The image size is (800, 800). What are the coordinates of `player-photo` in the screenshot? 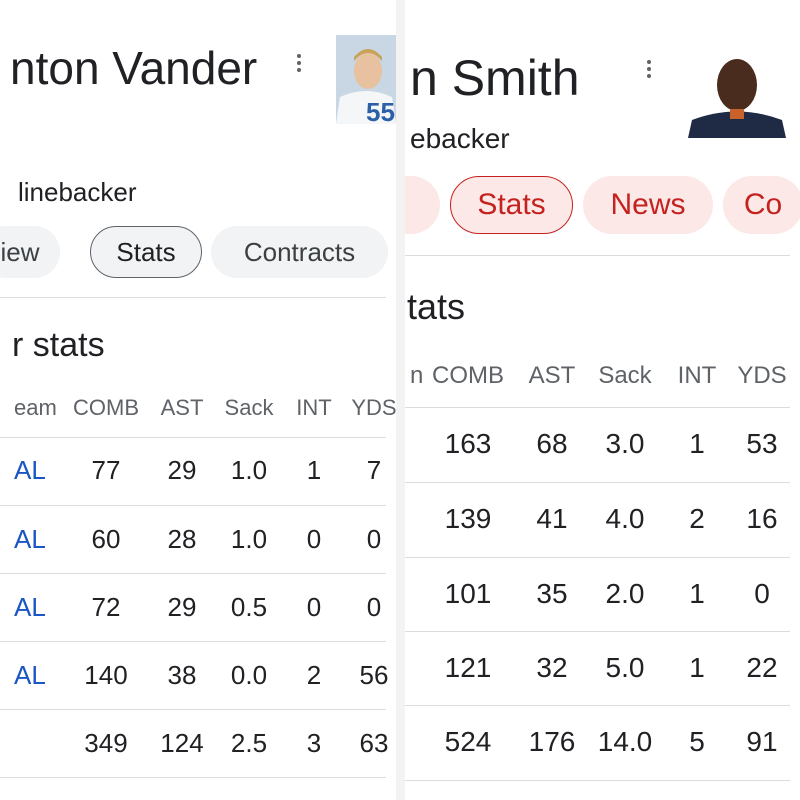 It's located at (737, 91).